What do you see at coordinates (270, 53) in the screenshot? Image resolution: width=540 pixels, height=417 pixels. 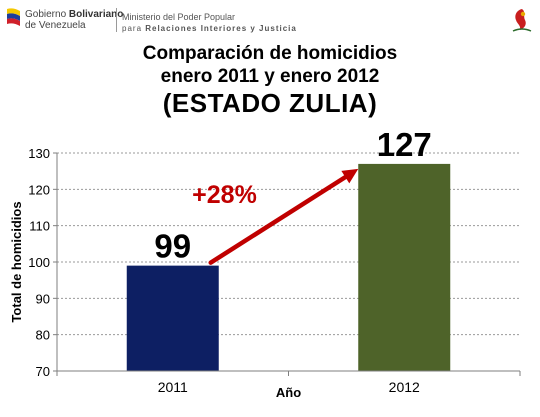 I see `chart-title-line1: Comparación de homicidios` at bounding box center [270, 53].